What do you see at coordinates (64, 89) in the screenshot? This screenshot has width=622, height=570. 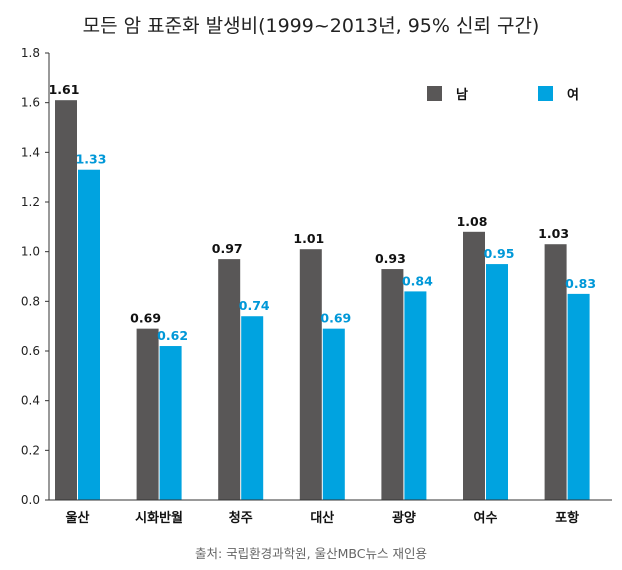 I see `data-label-male: 1.61` at bounding box center [64, 89].